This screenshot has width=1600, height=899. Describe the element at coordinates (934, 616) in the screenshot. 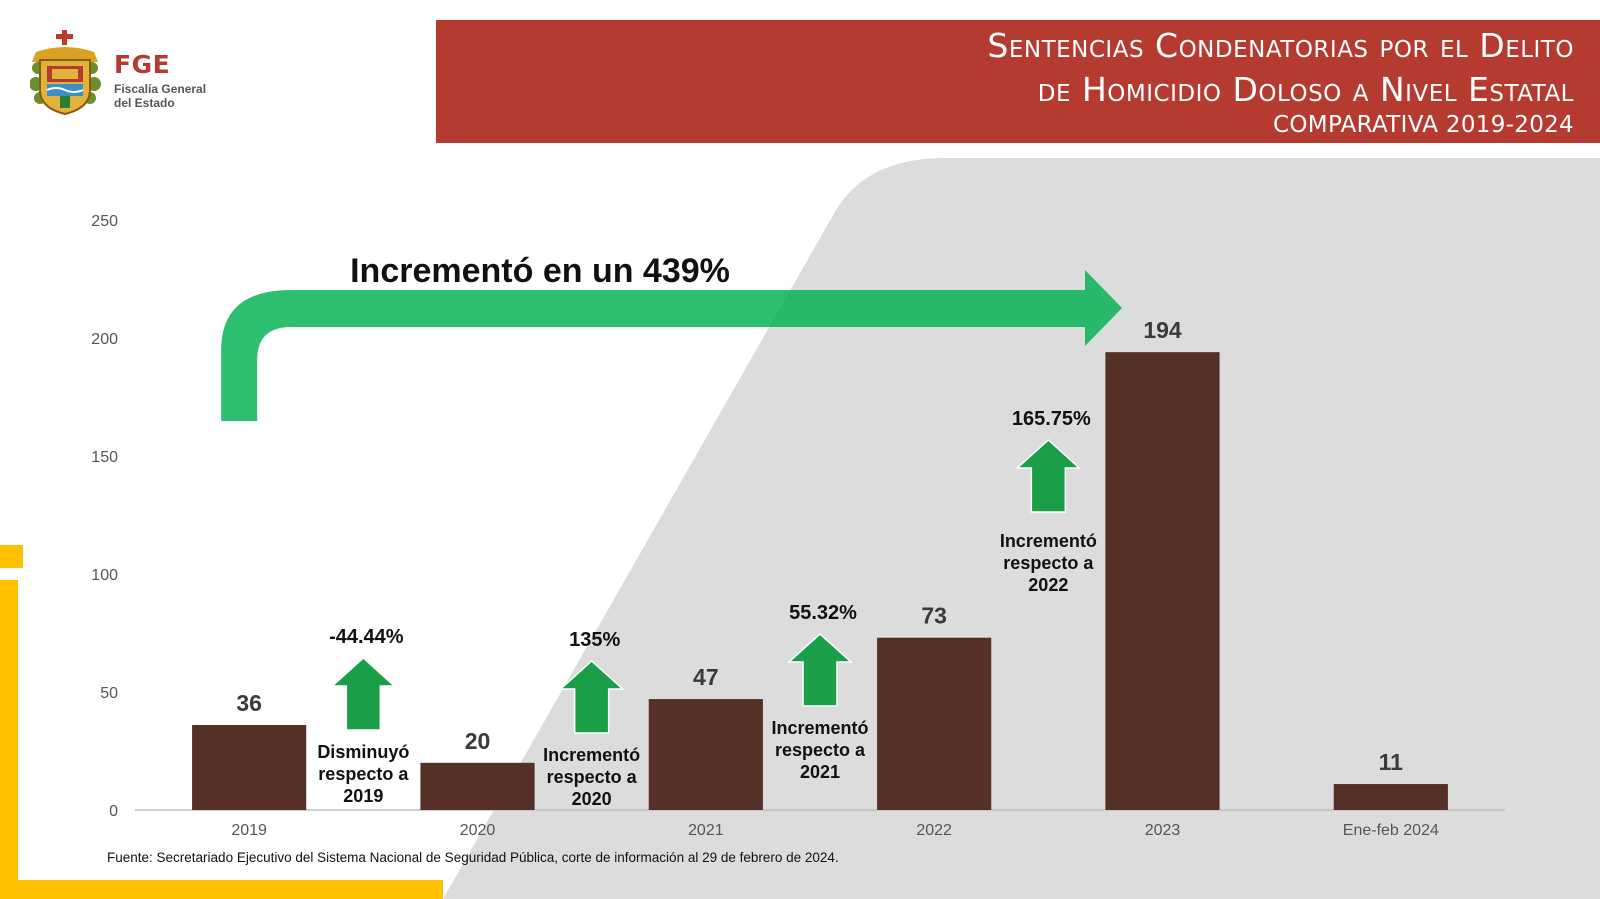

I see `bar-value-label: 73` at that location.